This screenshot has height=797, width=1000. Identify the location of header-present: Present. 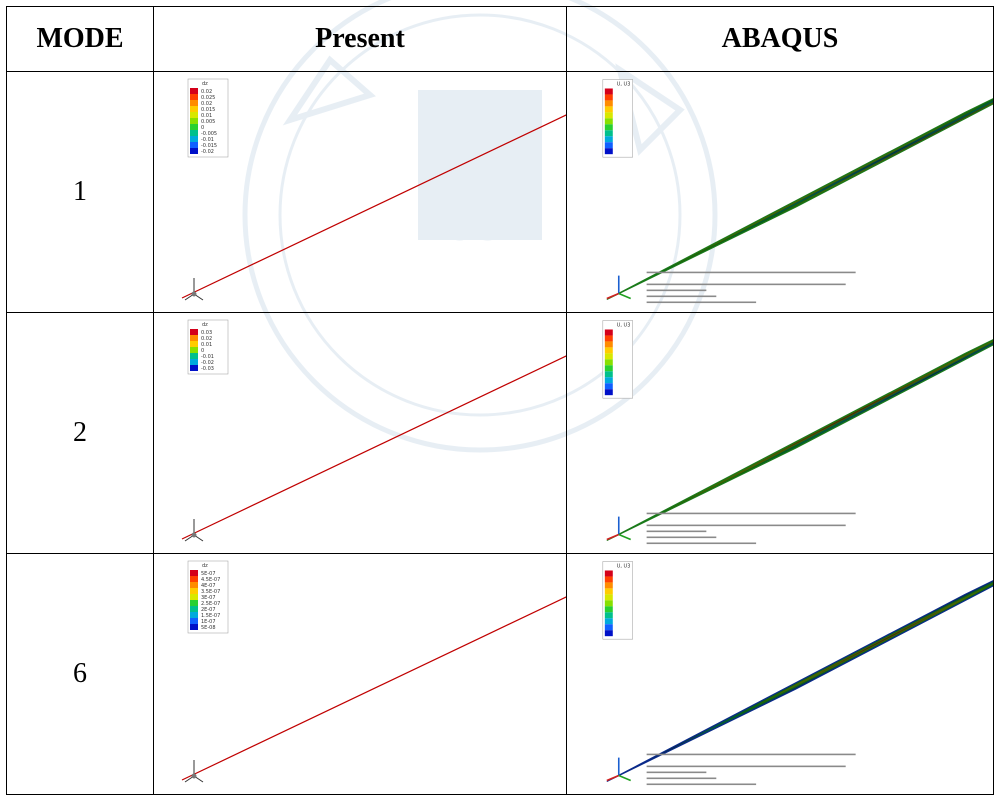
(360, 39).